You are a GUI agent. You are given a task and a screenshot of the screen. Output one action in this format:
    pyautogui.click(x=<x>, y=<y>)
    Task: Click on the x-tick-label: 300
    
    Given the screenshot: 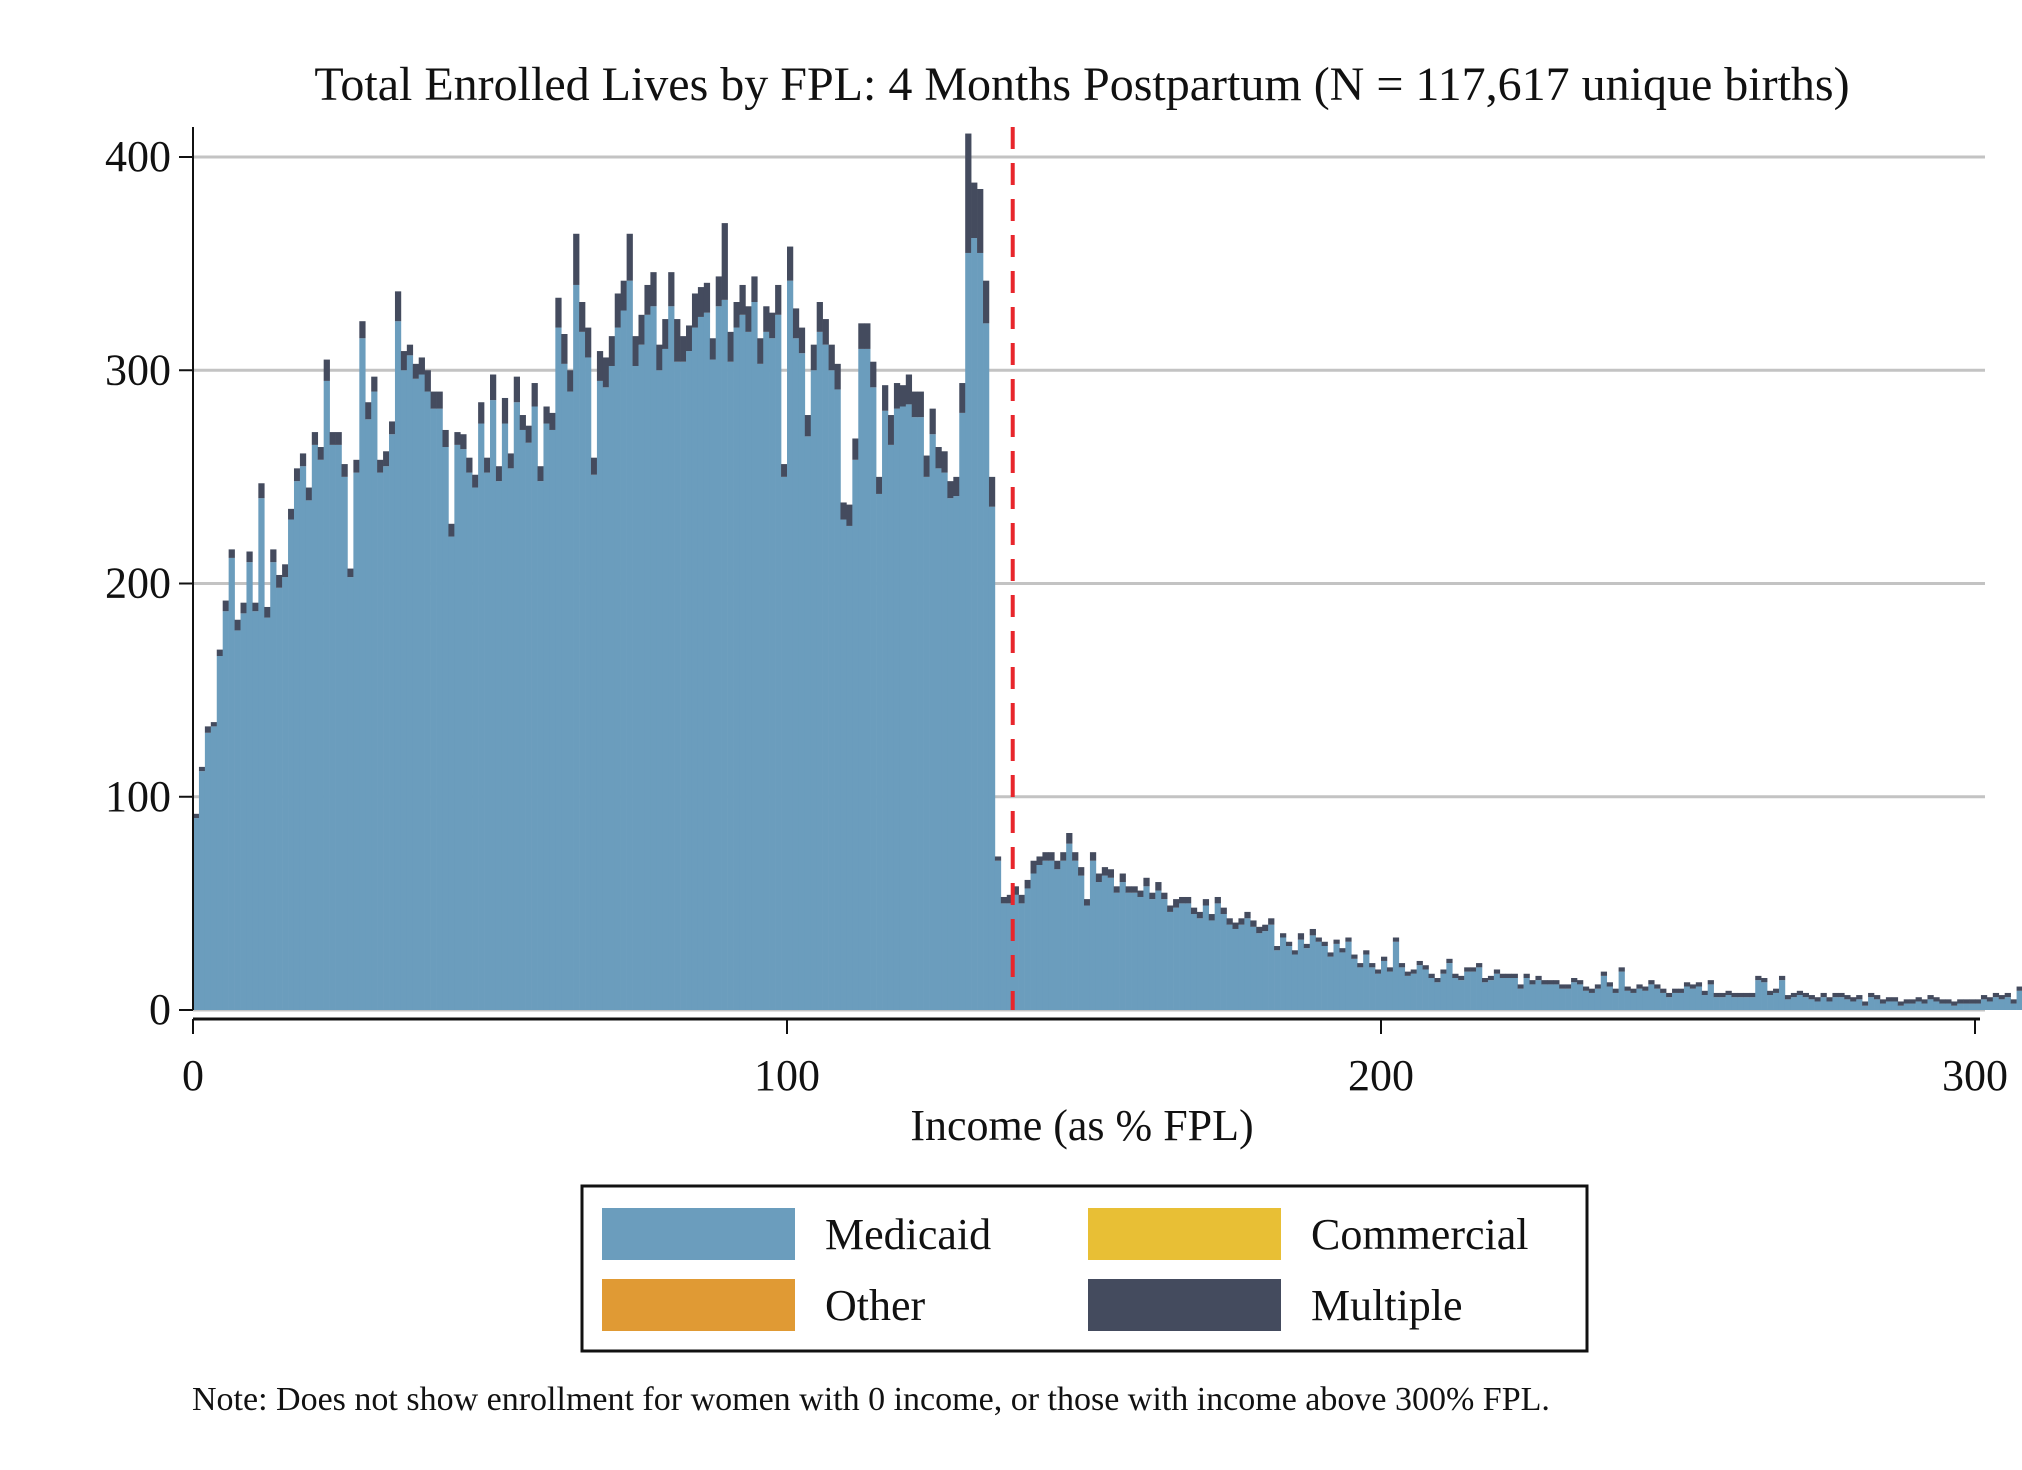 What is the action you would take?
    pyautogui.click(x=1975, y=1075)
    